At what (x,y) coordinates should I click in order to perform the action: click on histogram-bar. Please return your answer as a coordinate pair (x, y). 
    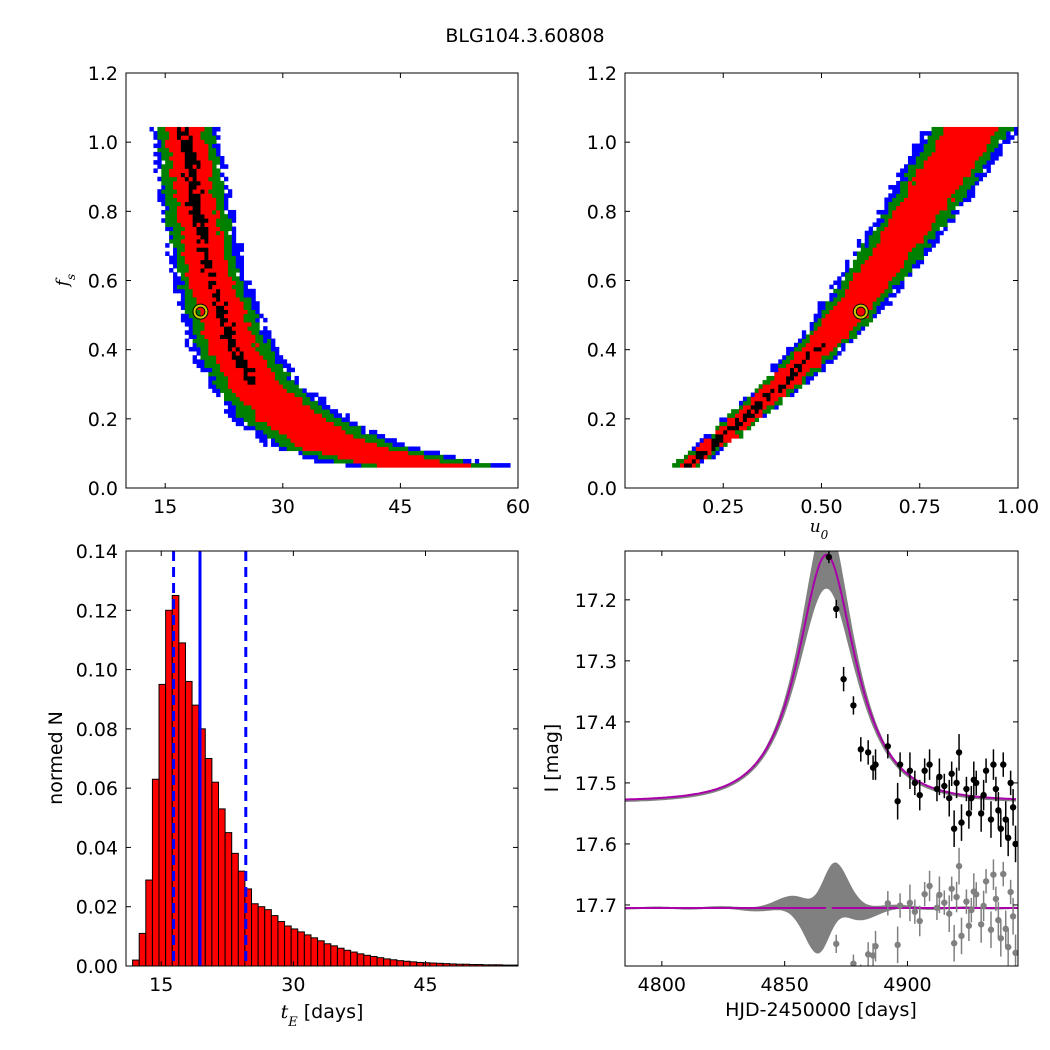
    Looking at the image, I should click on (400, 963).